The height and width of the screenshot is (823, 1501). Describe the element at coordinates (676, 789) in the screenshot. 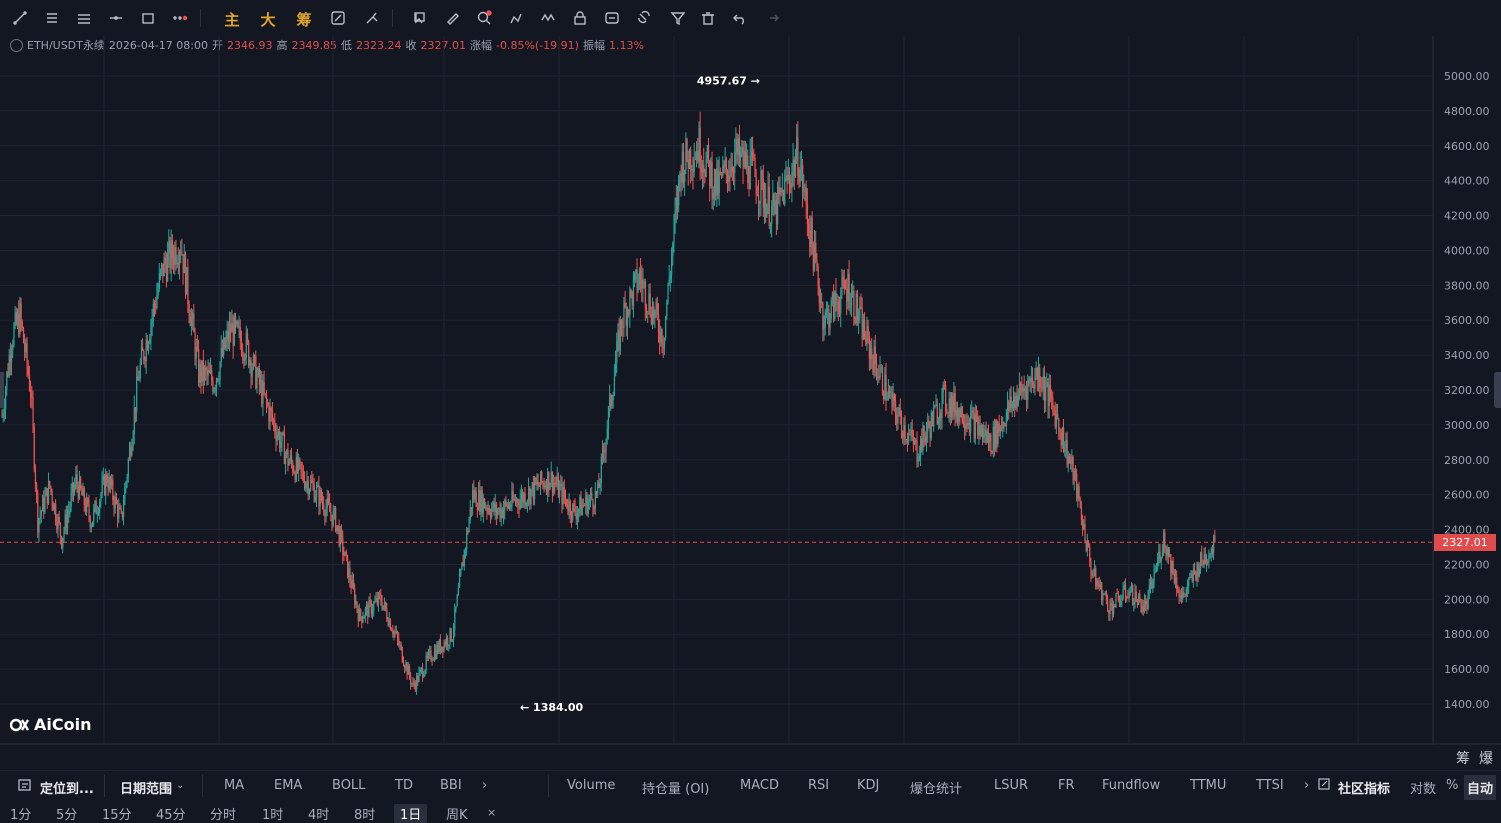

I see `sub-indicator-item: 持仓量 (OI)` at that location.